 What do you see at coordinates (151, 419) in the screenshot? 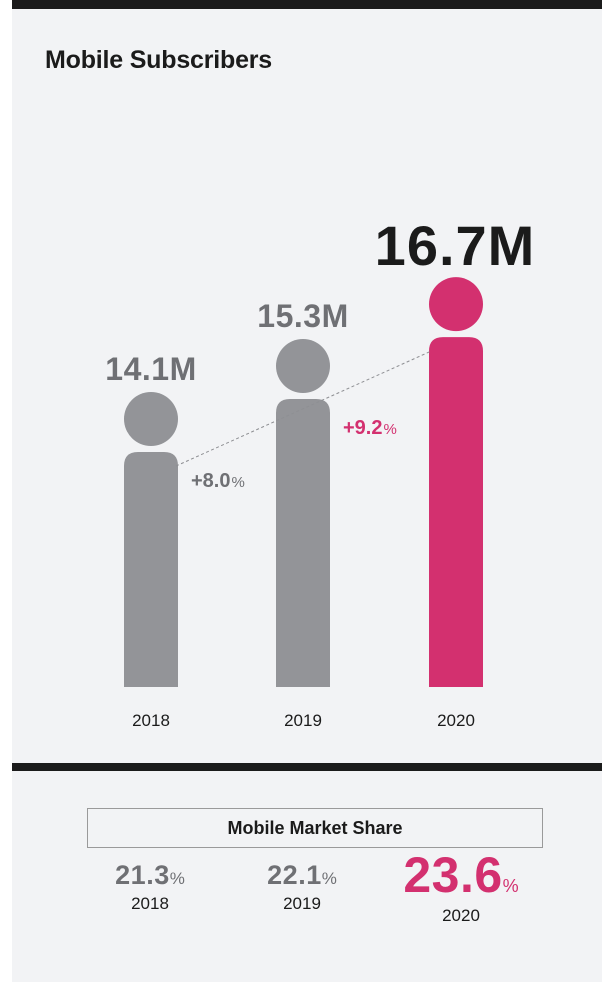
I see `bar-head-2018` at bounding box center [151, 419].